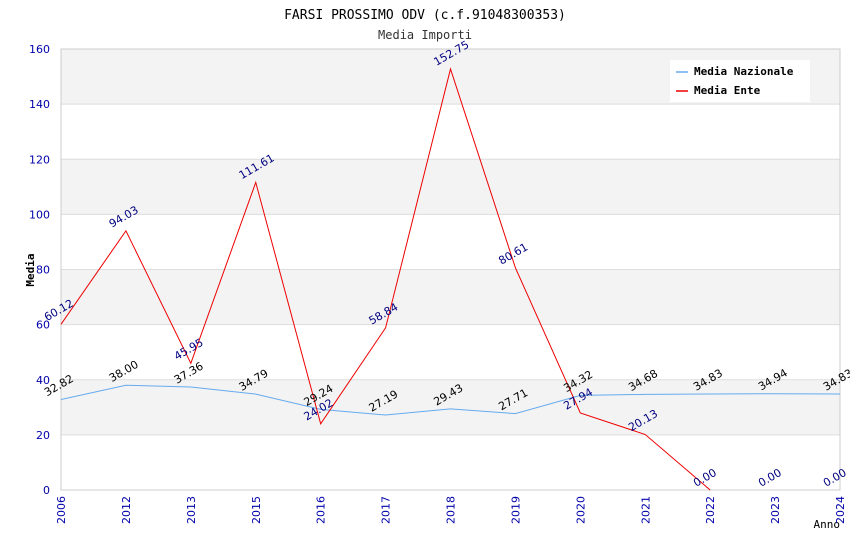 This screenshot has width=850, height=550. Describe the element at coordinates (256, 510) in the screenshot. I see `x-tick-label: 2015` at that location.